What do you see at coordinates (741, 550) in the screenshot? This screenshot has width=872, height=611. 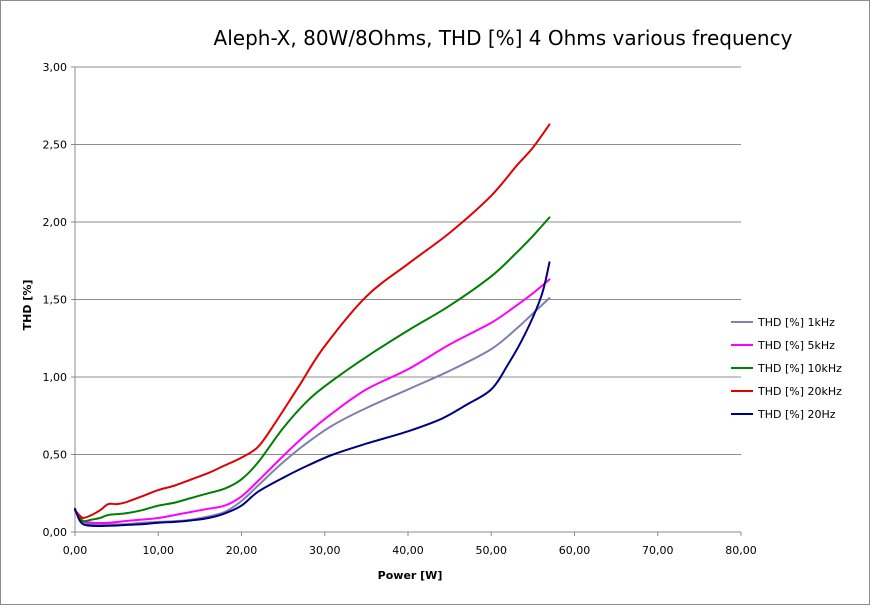 I see `x-tick-label: 80,00` at bounding box center [741, 550].